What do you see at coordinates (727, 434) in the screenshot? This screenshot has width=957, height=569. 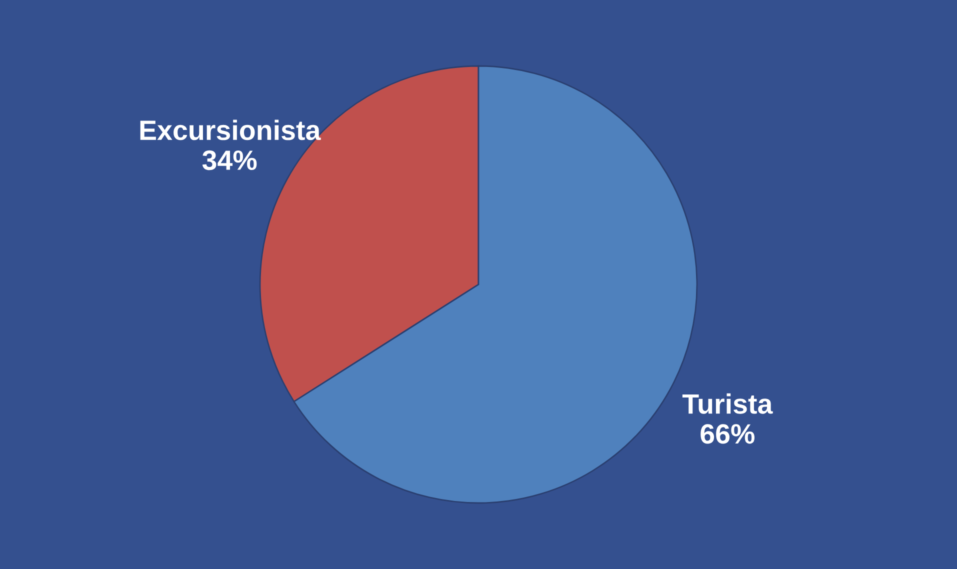 I see `data-label: 66%` at bounding box center [727, 434].